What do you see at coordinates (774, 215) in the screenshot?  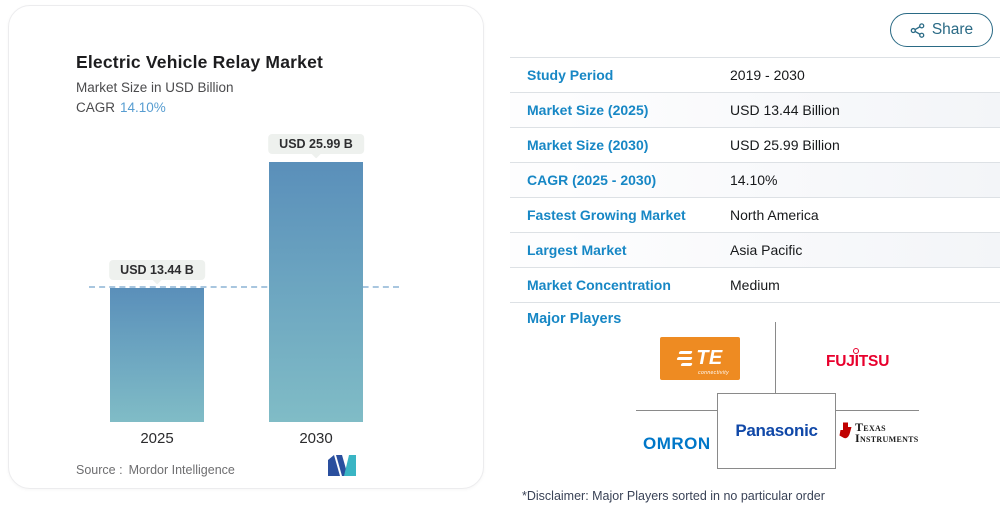 I see `fact-value: North America` at bounding box center [774, 215].